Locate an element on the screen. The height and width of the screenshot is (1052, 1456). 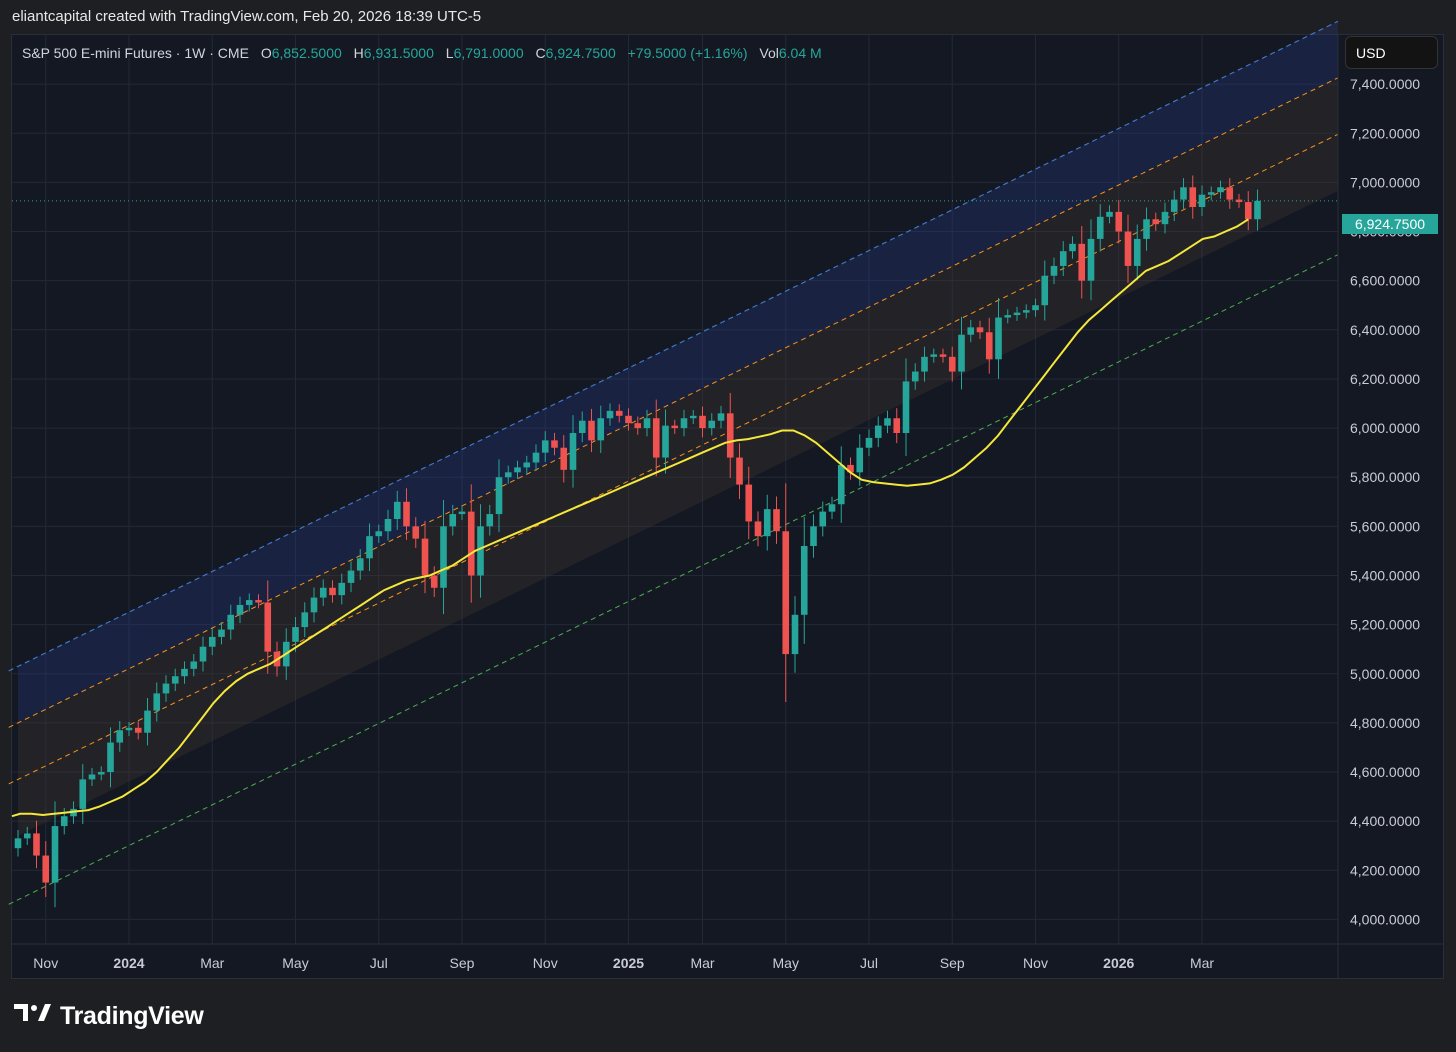
tradingview-logo: TradingView is located at coordinates (109, 1016).